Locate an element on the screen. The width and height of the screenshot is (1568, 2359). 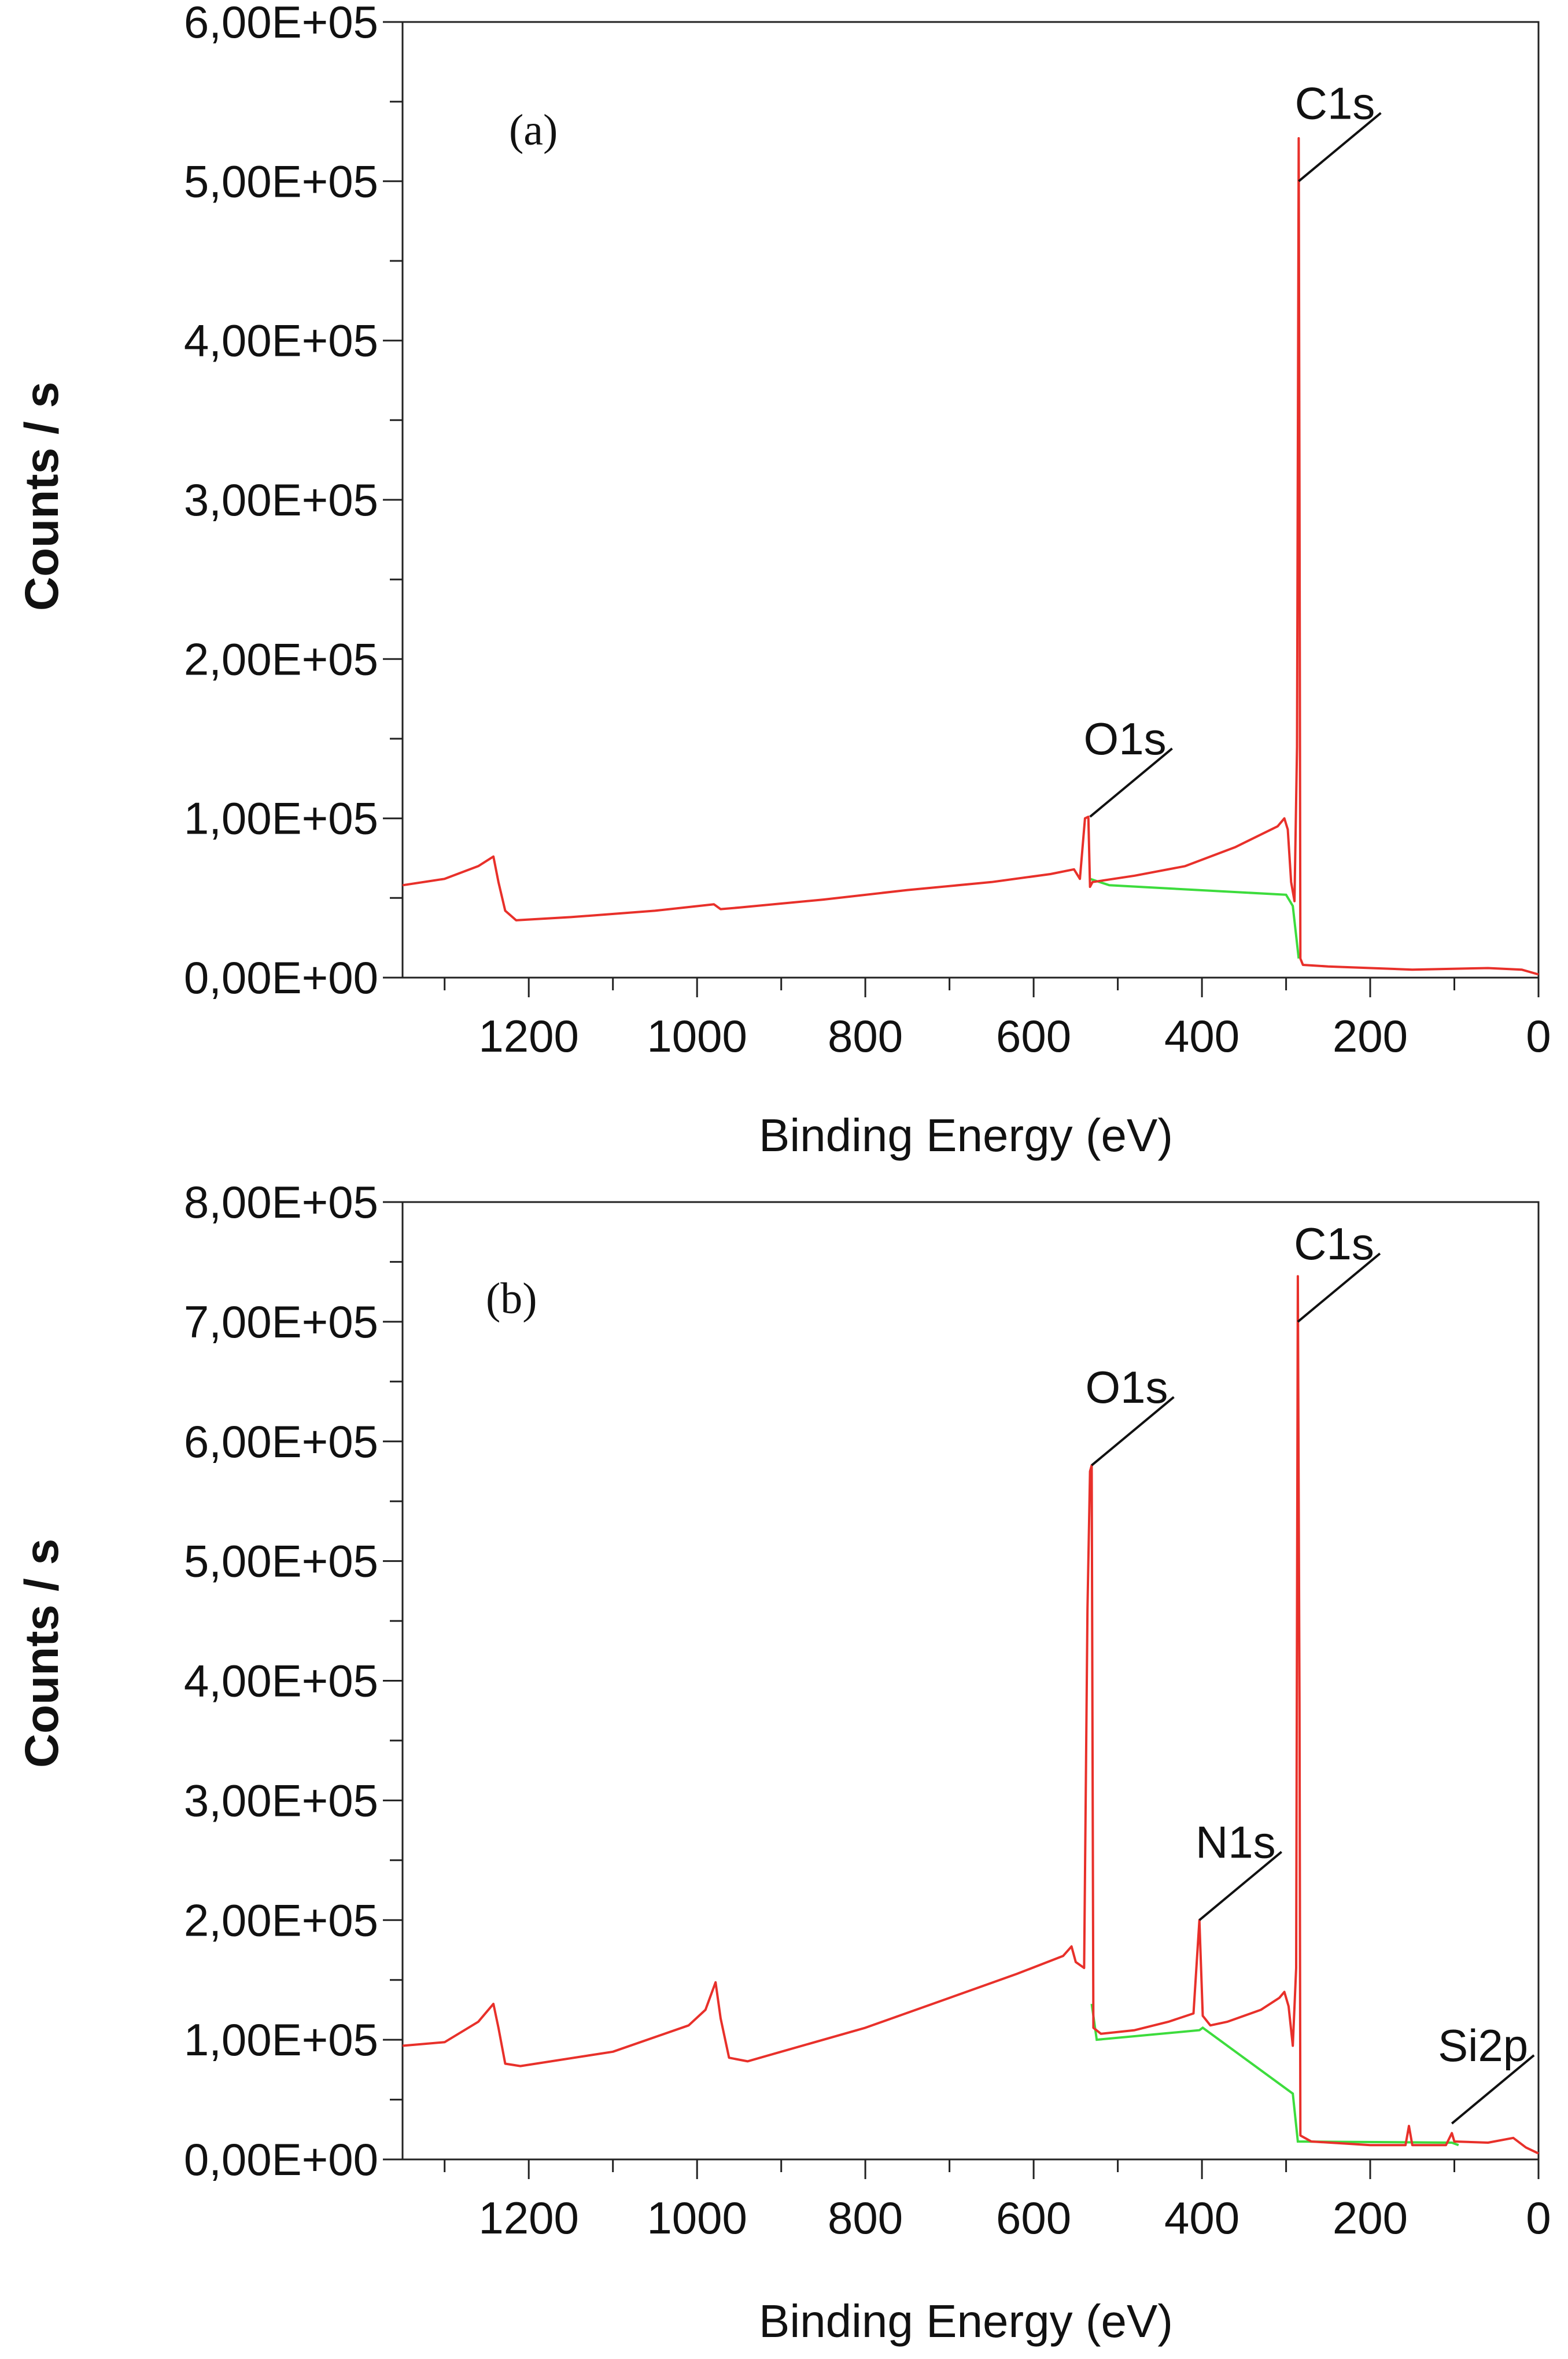
peak-label-si2p: Si2p is located at coordinates (1483, 2045).